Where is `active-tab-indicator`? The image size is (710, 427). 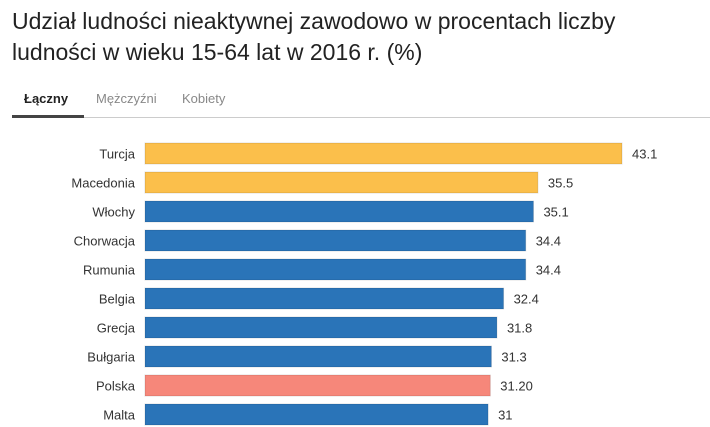 active-tab-indicator is located at coordinates (48, 116).